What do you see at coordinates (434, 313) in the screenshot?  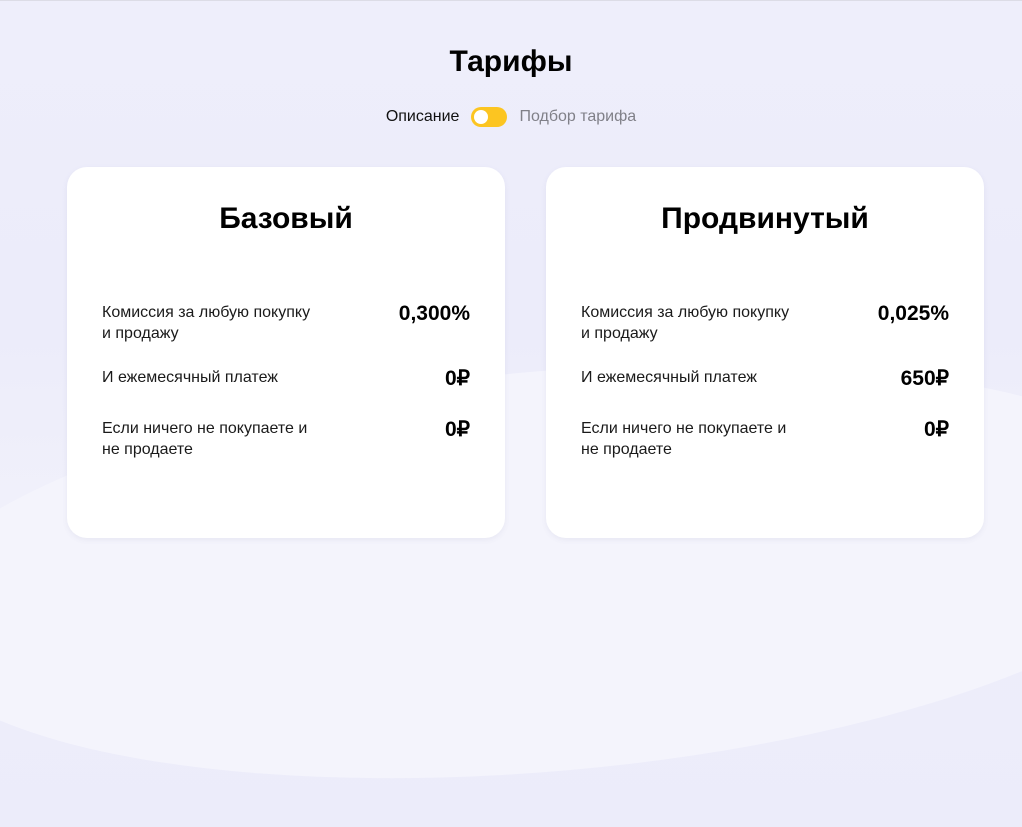 I see `row-value: 0,300%` at bounding box center [434, 313].